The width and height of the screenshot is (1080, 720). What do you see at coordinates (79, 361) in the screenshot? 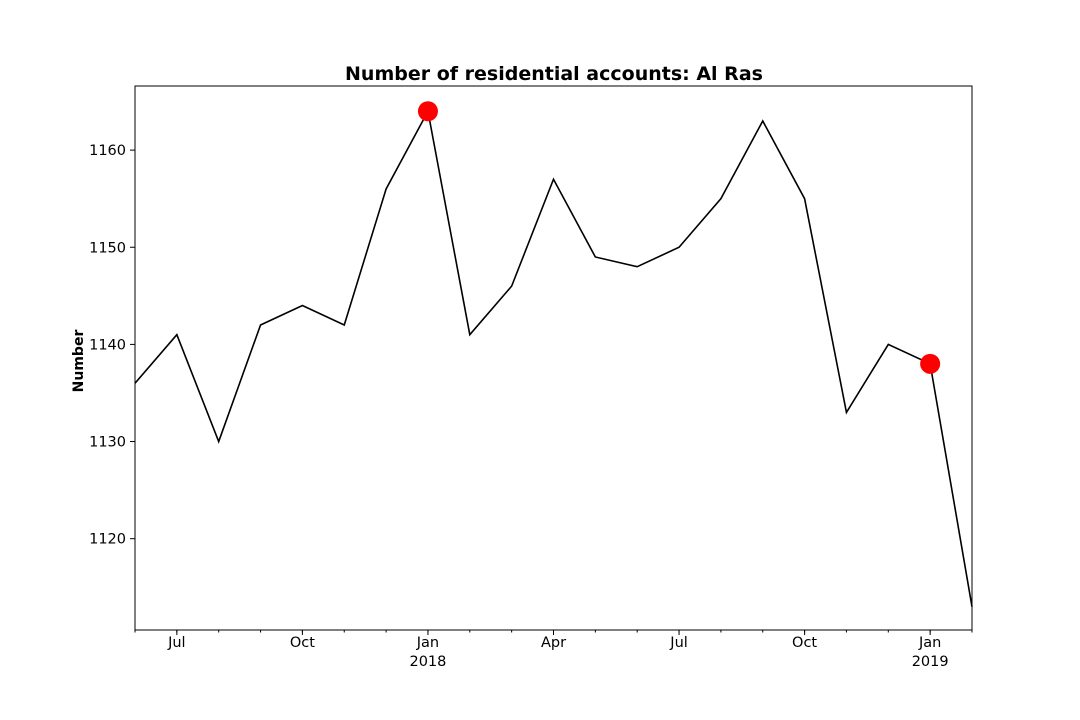
I see `y-axis-label: Number` at bounding box center [79, 361].